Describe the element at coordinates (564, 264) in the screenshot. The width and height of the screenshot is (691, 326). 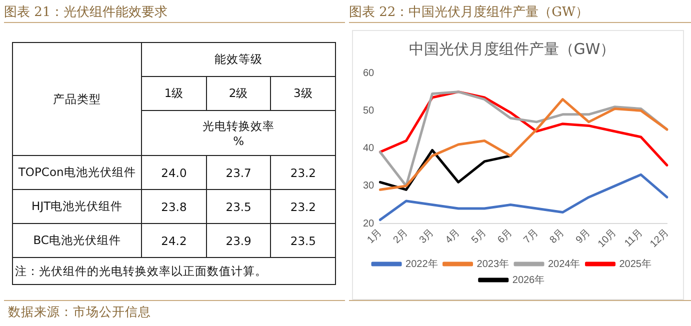
I see `legend-label: 2024年` at that location.